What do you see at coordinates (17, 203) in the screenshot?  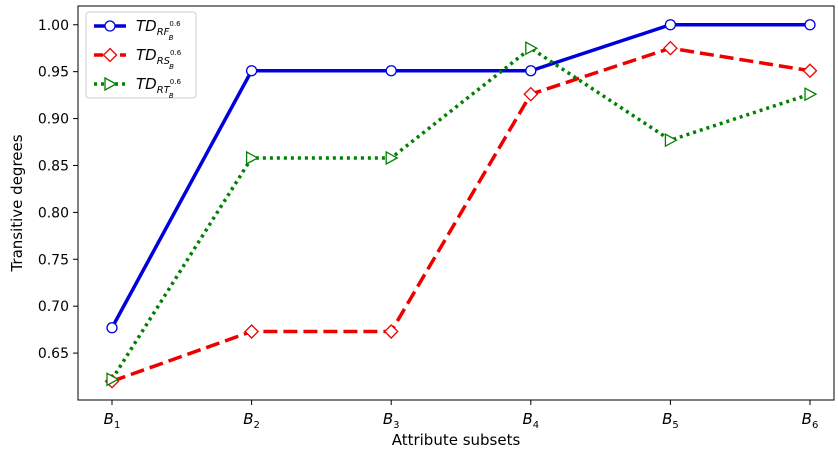 I see `y-axis-label: Transitive degrees` at bounding box center [17, 203].